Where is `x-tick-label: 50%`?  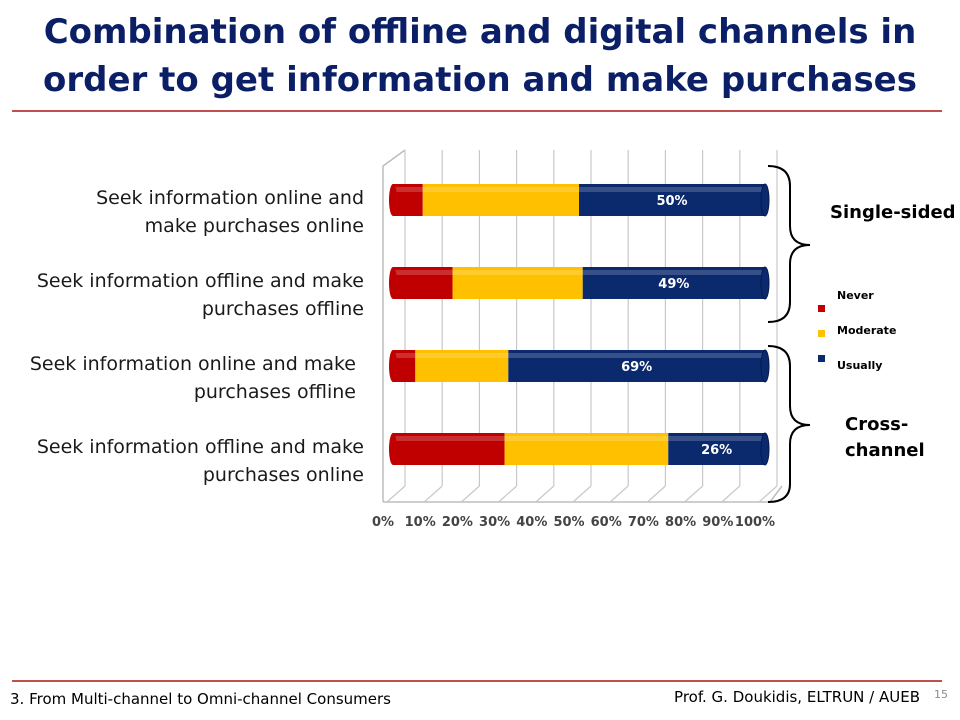
x-tick-label: 50% is located at coordinates (568, 522).